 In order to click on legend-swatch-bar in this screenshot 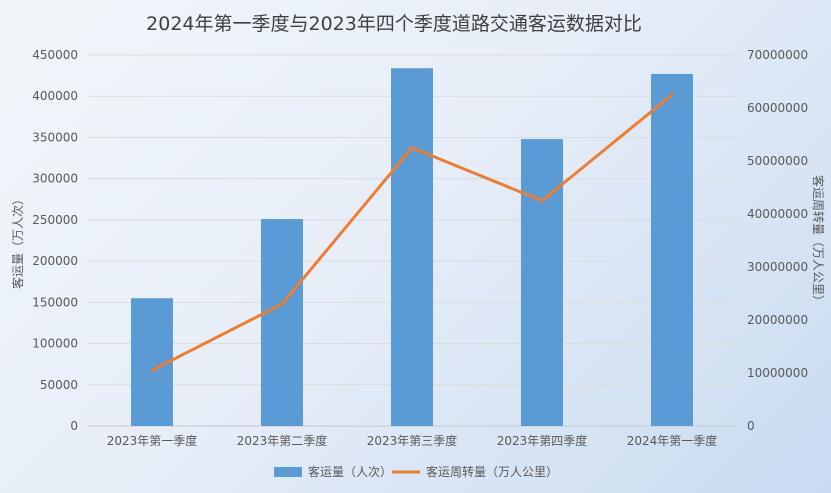, I will do `click(288, 472)`.